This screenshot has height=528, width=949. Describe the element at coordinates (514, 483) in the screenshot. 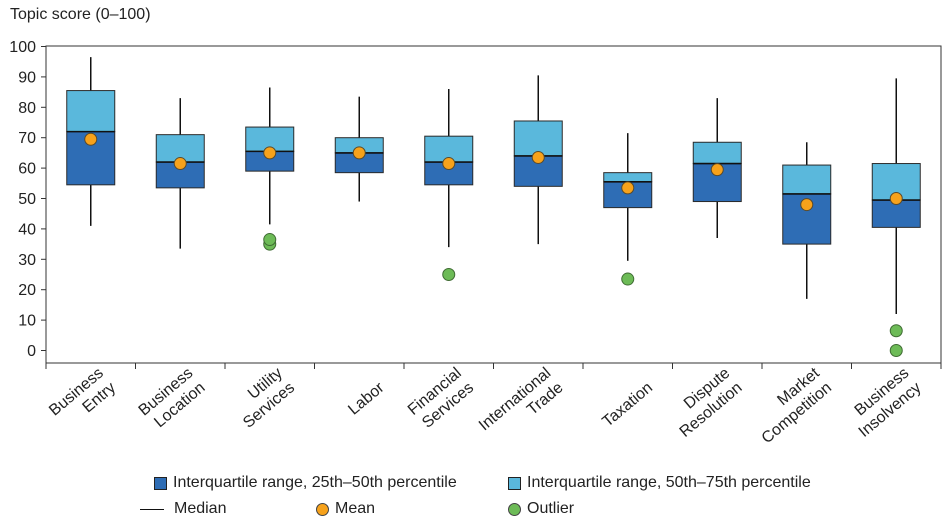

I see `legend-swatch-upper-box` at that location.